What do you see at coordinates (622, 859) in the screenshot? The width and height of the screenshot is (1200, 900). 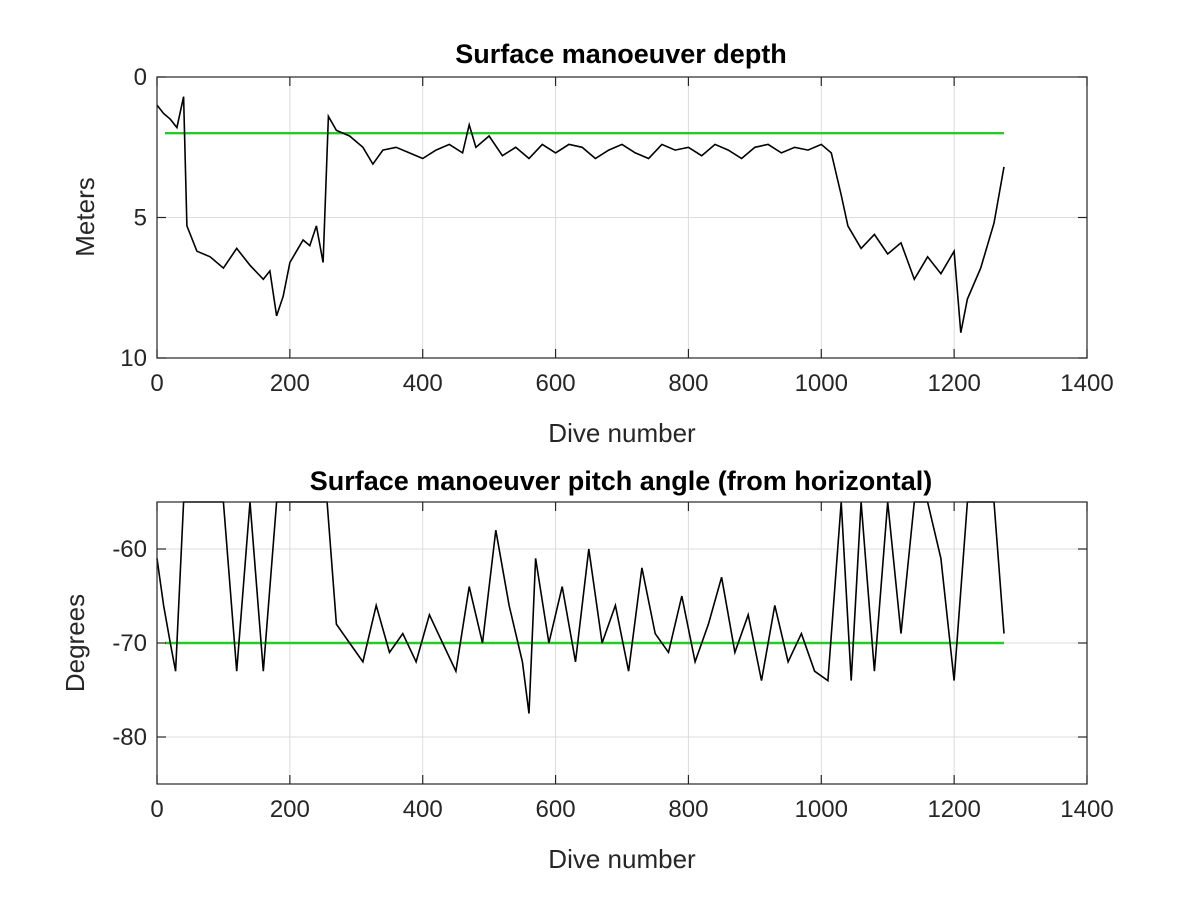 I see `pitch-x-axis-label: Dive number` at bounding box center [622, 859].